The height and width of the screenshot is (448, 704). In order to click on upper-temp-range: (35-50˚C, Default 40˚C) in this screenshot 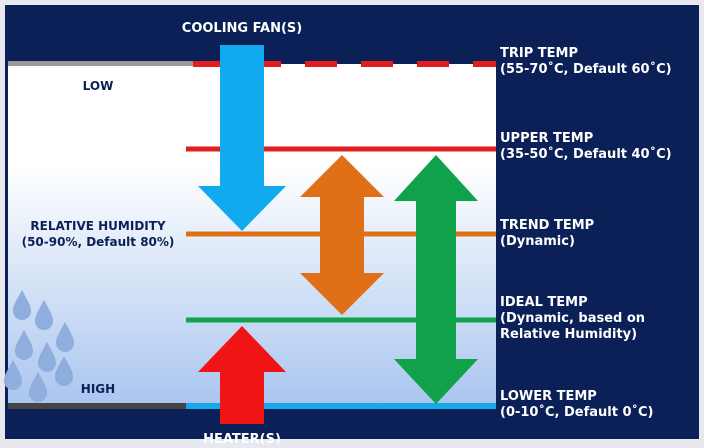, I will do `click(586, 154)`.